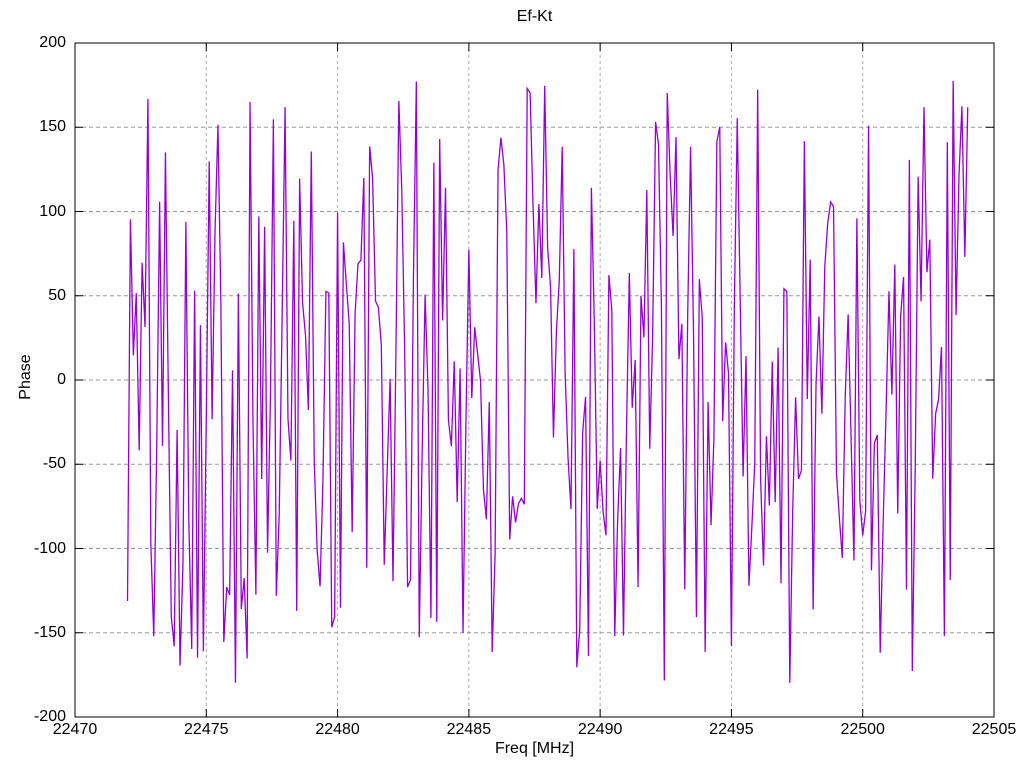 The height and width of the screenshot is (768, 1024). Describe the element at coordinates (206, 729) in the screenshot. I see `x-tick-label: 22475` at that location.